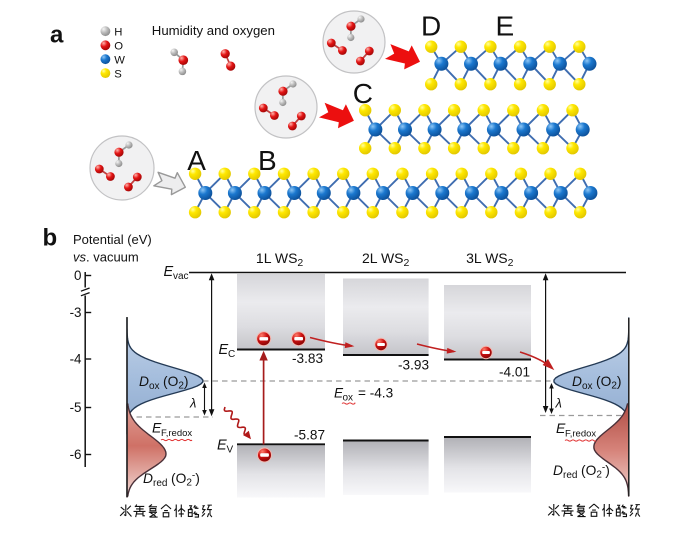 This screenshot has height=534, width=686. I want to click on svg-text: 1L WS2, so click(280, 259).